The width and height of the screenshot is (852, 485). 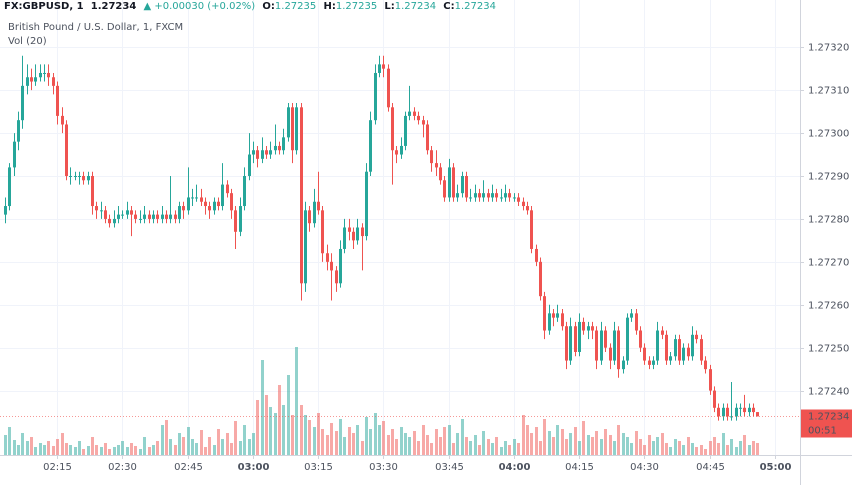 What do you see at coordinates (188, 467) in the screenshot?
I see `x-tick-label: 02:45` at bounding box center [188, 467].